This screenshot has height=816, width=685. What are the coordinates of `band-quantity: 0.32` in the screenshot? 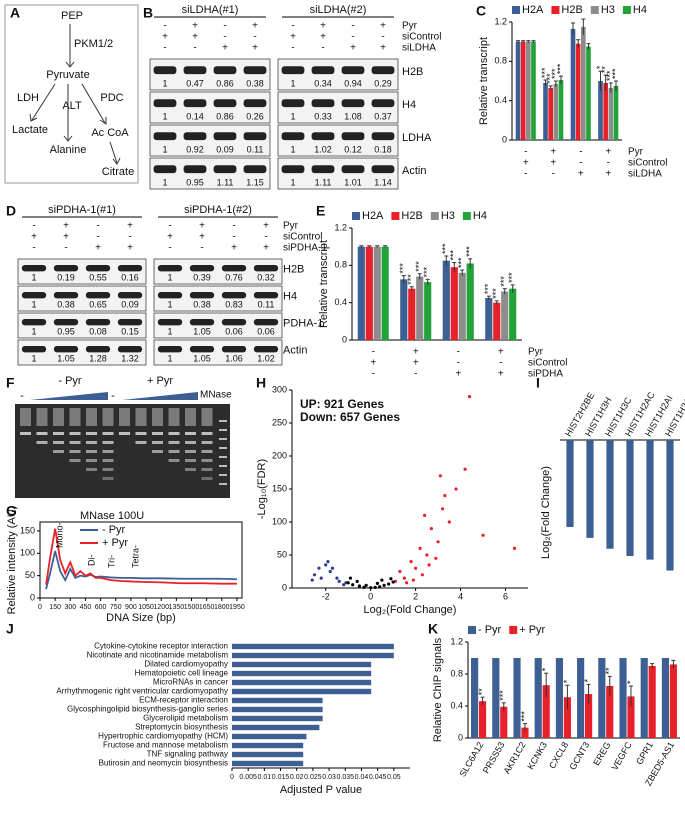 It's located at (266, 277).